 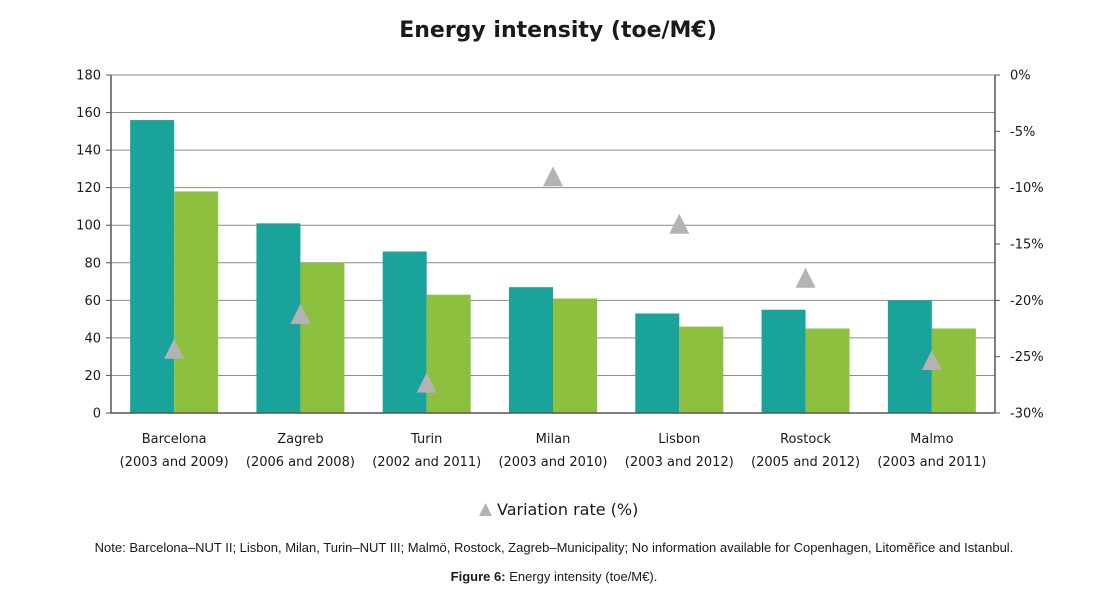 I want to click on y-tick-label: 120, so click(x=88, y=188).